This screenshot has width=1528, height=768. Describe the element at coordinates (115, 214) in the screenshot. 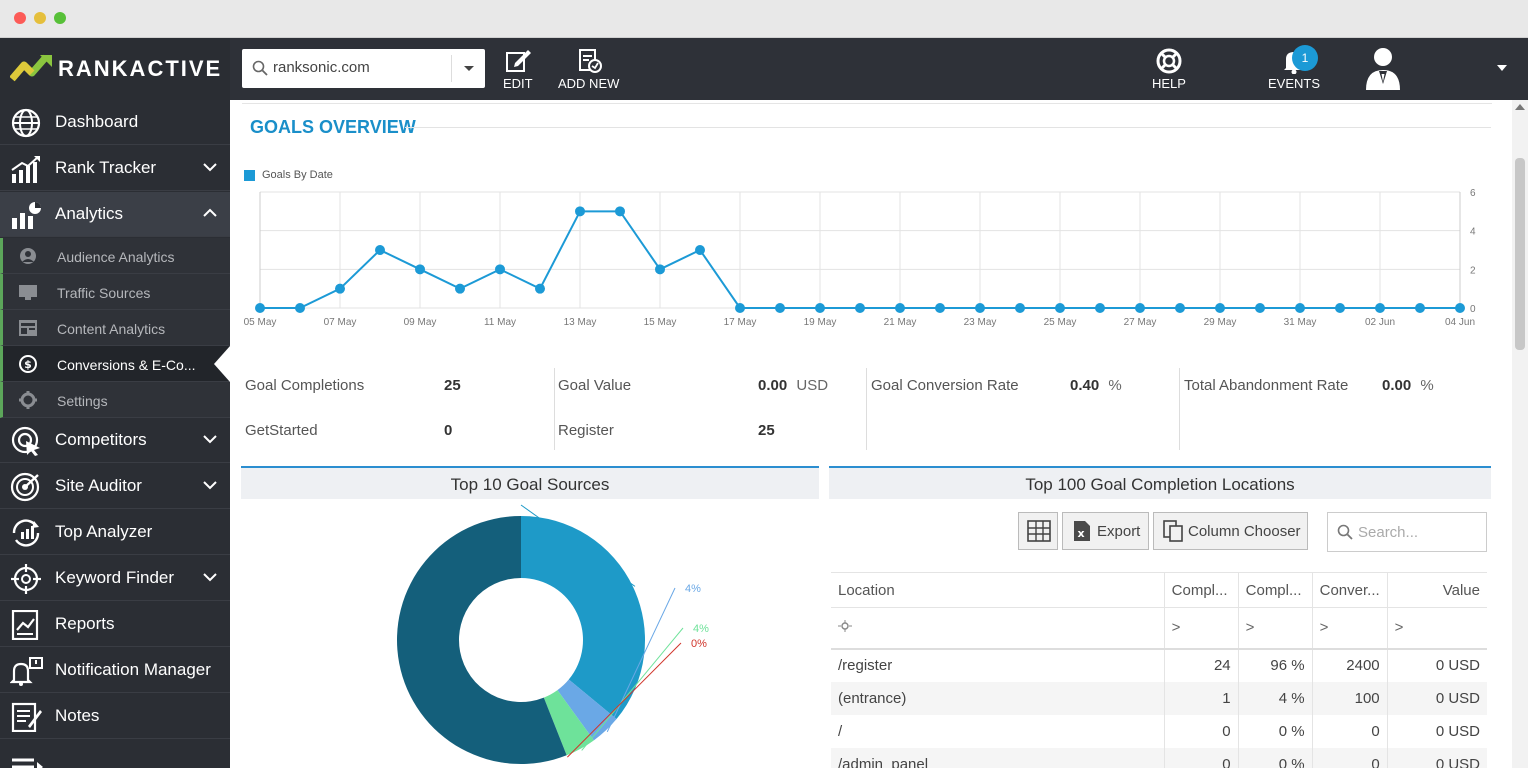

I see `sidebar-item-analytics: Analytics` at that location.